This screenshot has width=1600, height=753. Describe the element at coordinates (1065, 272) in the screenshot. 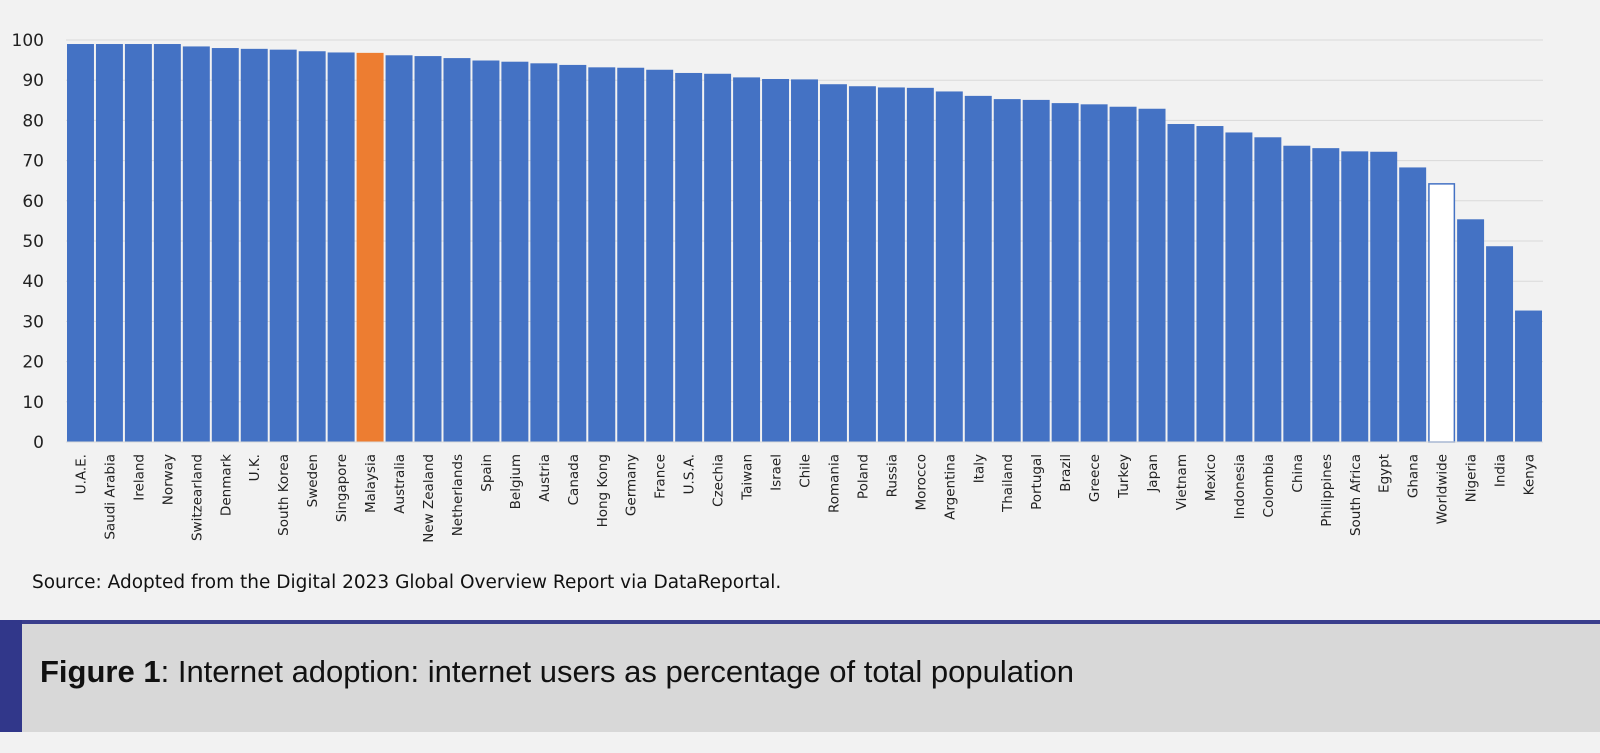

I see `bar-brazil` at that location.